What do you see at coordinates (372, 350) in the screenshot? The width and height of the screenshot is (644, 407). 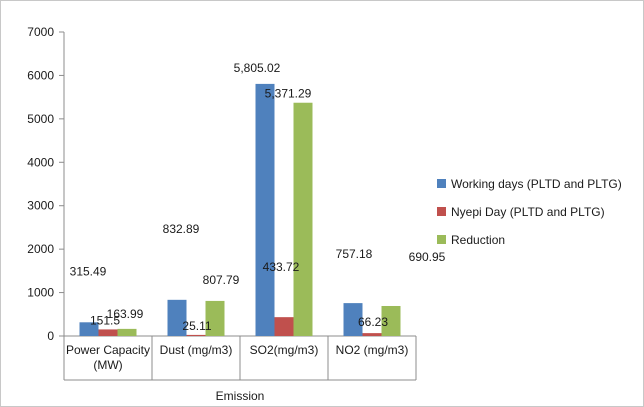 I see `x-tick-label: NO2 (mg/m3)` at bounding box center [372, 350].